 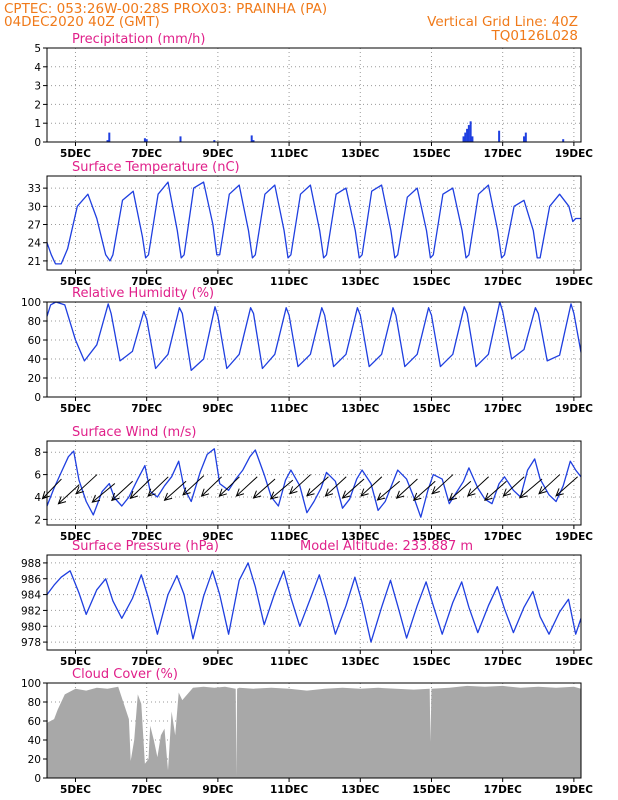 I want to click on x-tick-label: 11DEC, so click(x=289, y=537).